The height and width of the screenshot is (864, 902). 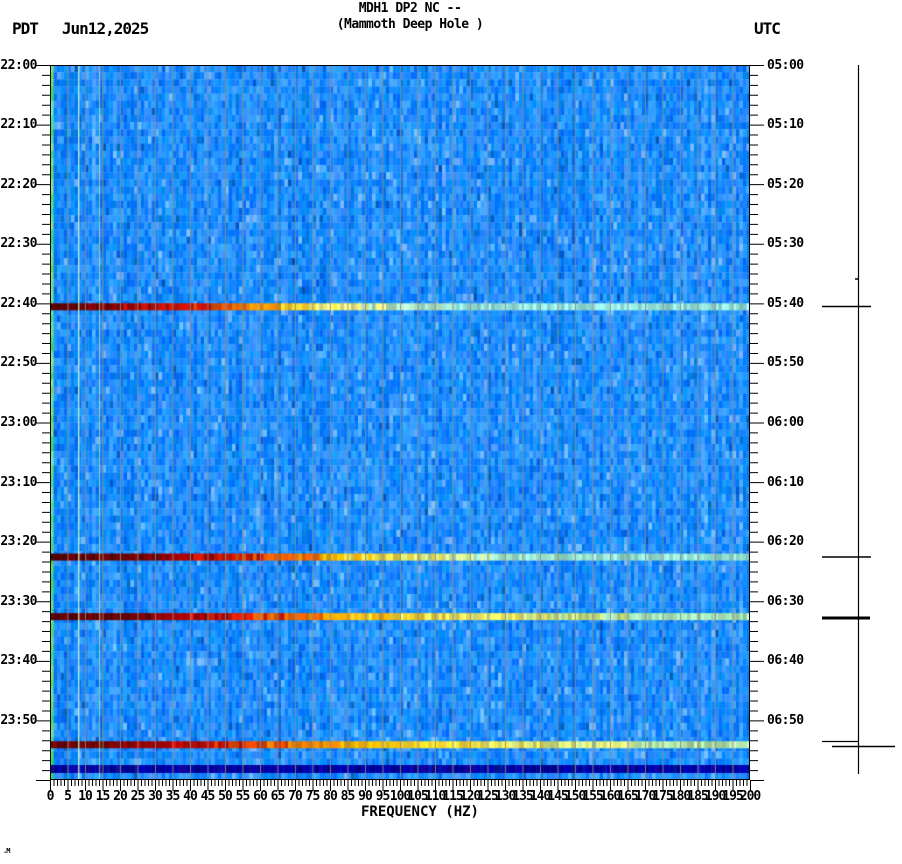 I want to click on right-time-label: 06:00, so click(x=785, y=422).